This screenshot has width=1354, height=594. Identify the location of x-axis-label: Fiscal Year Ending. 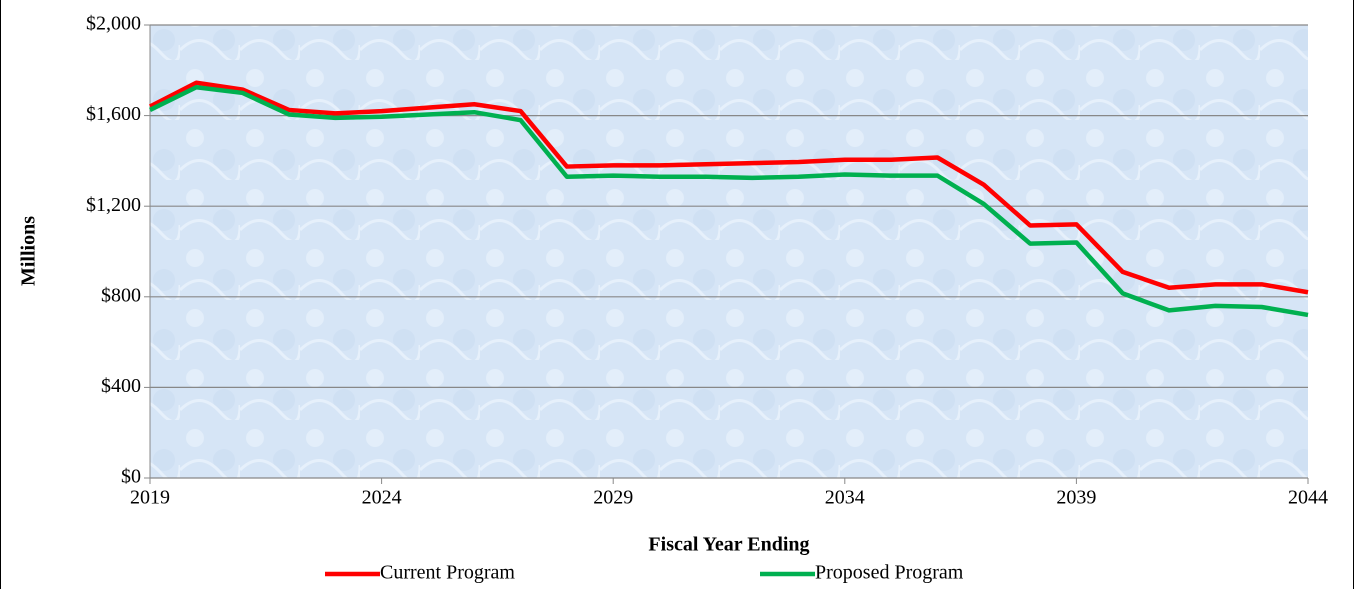
(728, 545).